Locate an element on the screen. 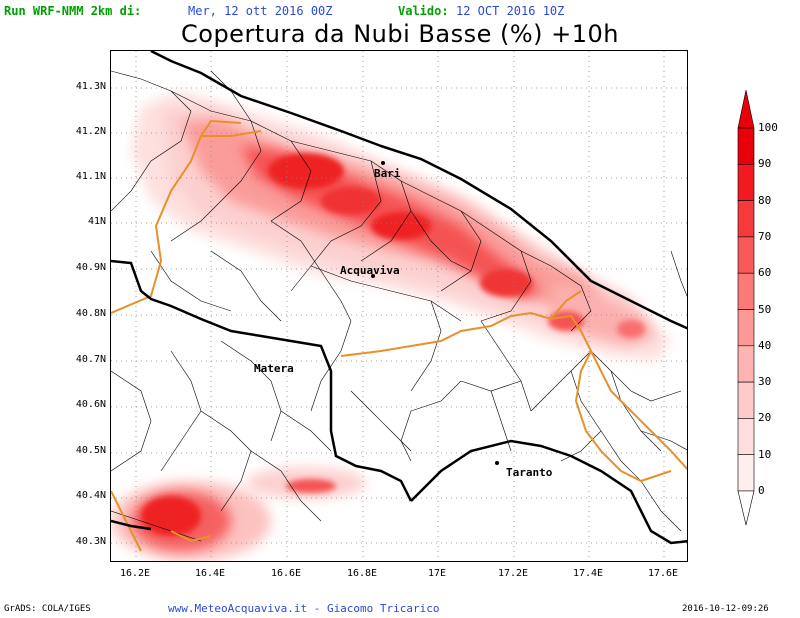 Image resolution: width=800 pixels, height=618 pixels. colorbar-tick-label: 90 is located at coordinates (765, 164).